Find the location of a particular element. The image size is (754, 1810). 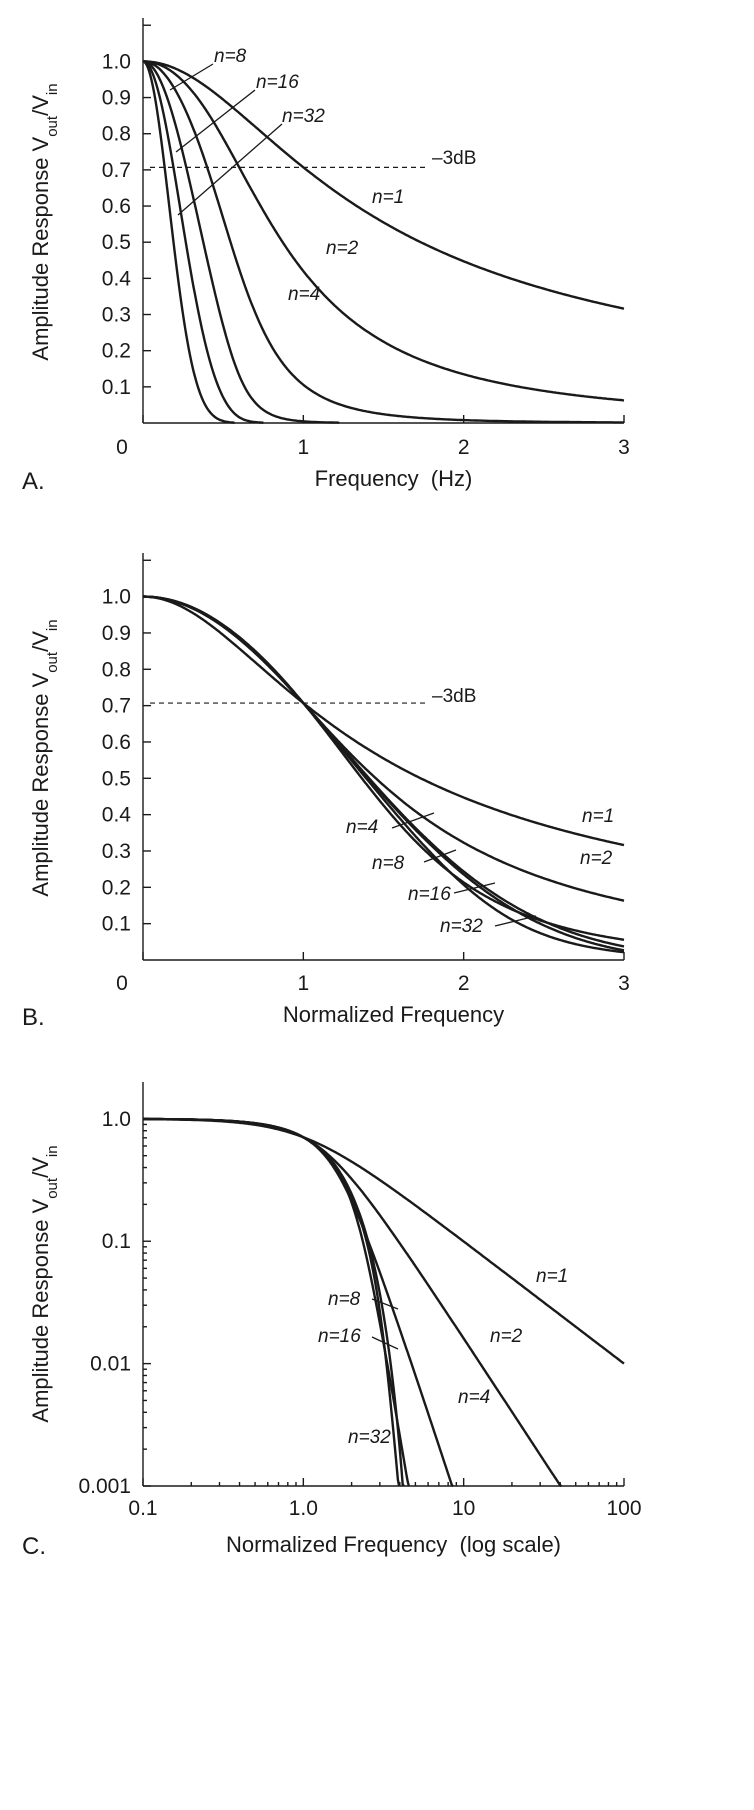

x-tick-label: 10 is located at coordinates (463, 1508).